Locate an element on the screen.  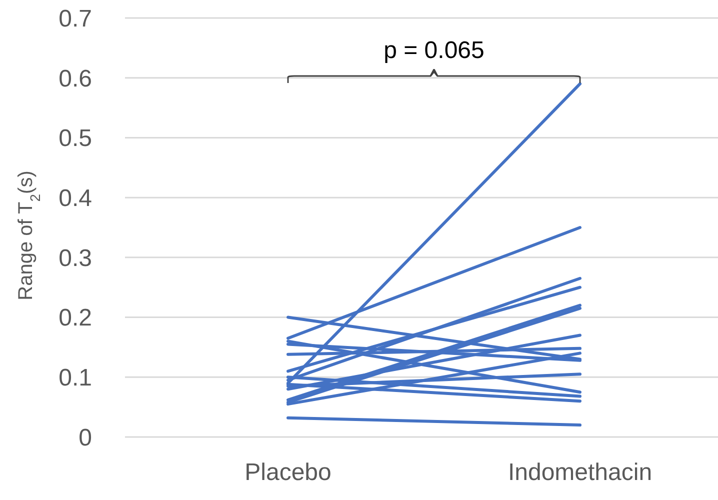
annotation: p = 0.065 is located at coordinates (434, 50).